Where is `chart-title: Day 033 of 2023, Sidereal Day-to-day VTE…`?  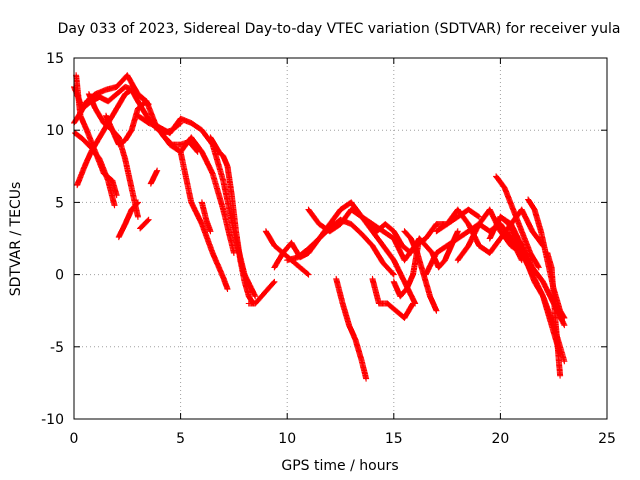
chart-title: Day 033 of 2023, Sidereal Day-to-day VTE… is located at coordinates (339, 29).